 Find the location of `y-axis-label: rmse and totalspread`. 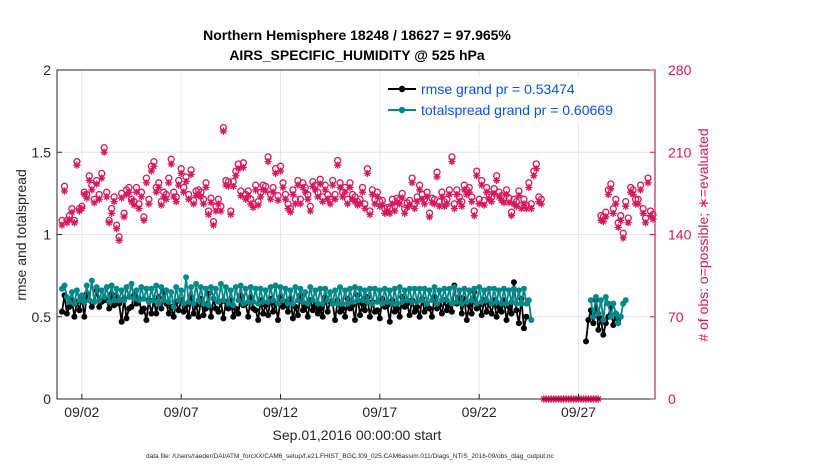

y-axis-label: rmse and totalspread is located at coordinates (21, 235).